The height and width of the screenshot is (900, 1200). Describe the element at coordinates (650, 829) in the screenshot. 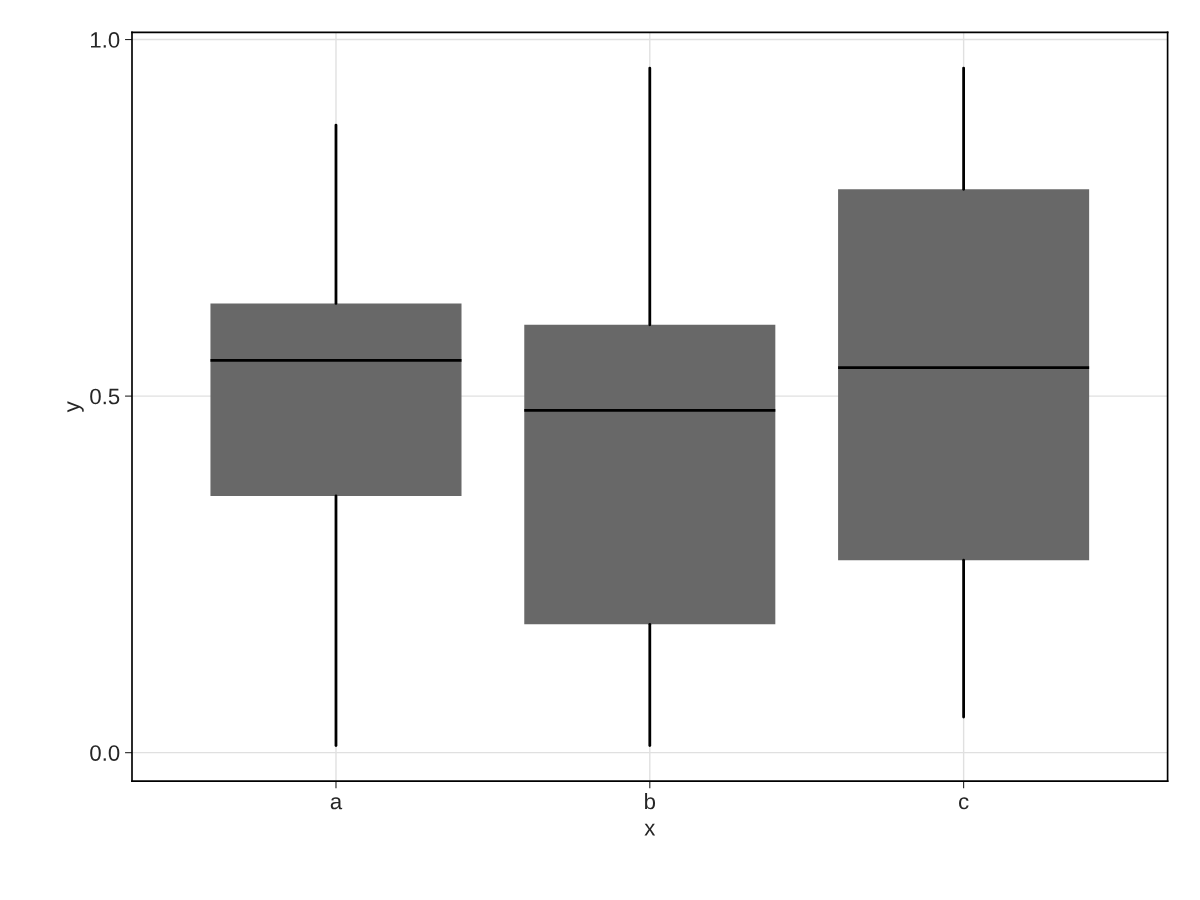

I see `x-axis-title: x` at that location.